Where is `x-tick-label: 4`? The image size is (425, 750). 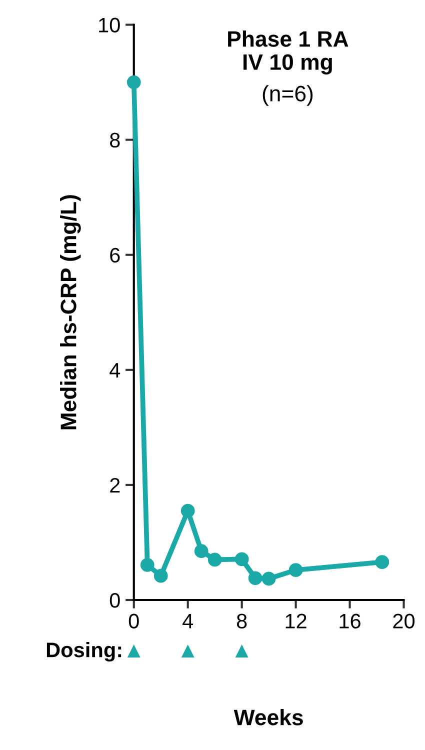
x-tick-label: 4 is located at coordinates (188, 621).